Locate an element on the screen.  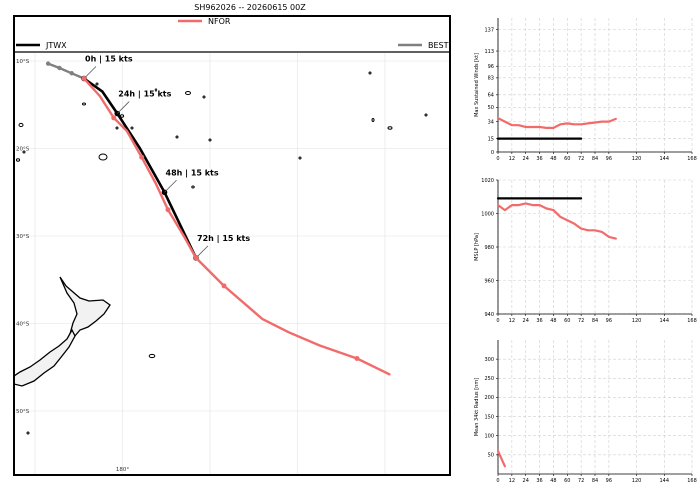
y-tick-label: 50 is located at coordinates (491, 456).